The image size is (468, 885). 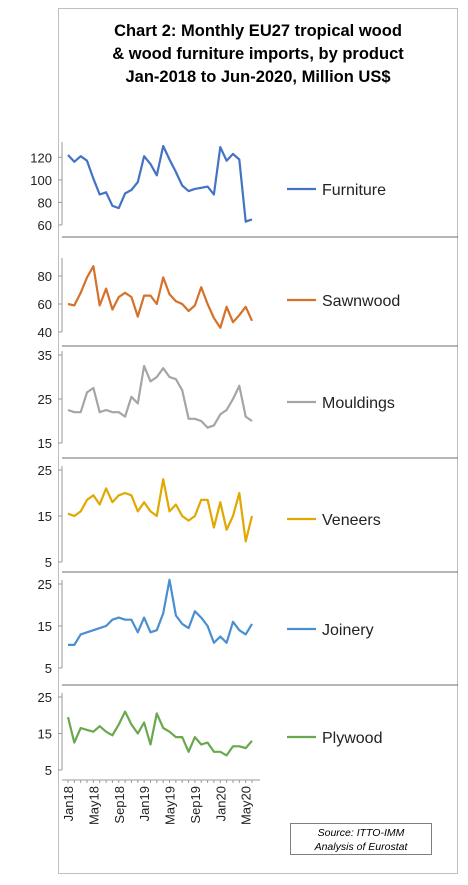 What do you see at coordinates (246, 805) in the screenshot?
I see `x-tick-label-may20: May20` at bounding box center [246, 805].